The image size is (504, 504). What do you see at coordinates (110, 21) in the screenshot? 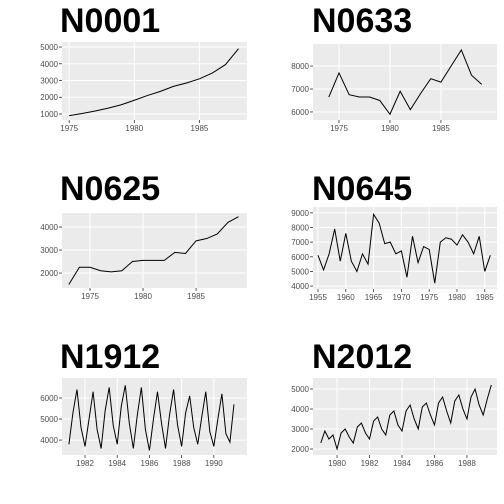
I see `chart-title: N0001` at bounding box center [110, 21].